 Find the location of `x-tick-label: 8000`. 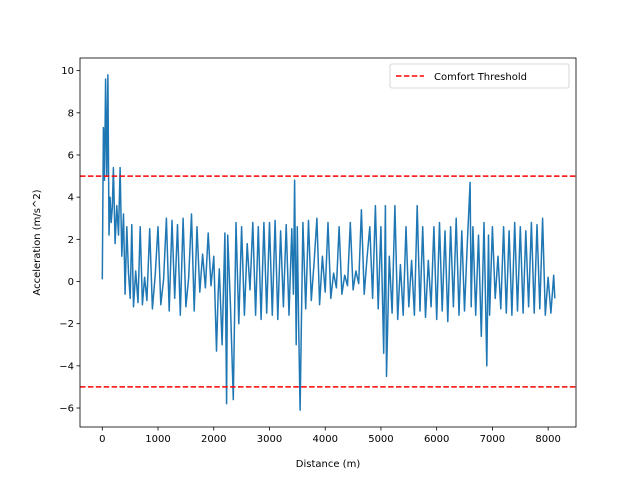

x-tick-label: 8000 is located at coordinates (547, 439).